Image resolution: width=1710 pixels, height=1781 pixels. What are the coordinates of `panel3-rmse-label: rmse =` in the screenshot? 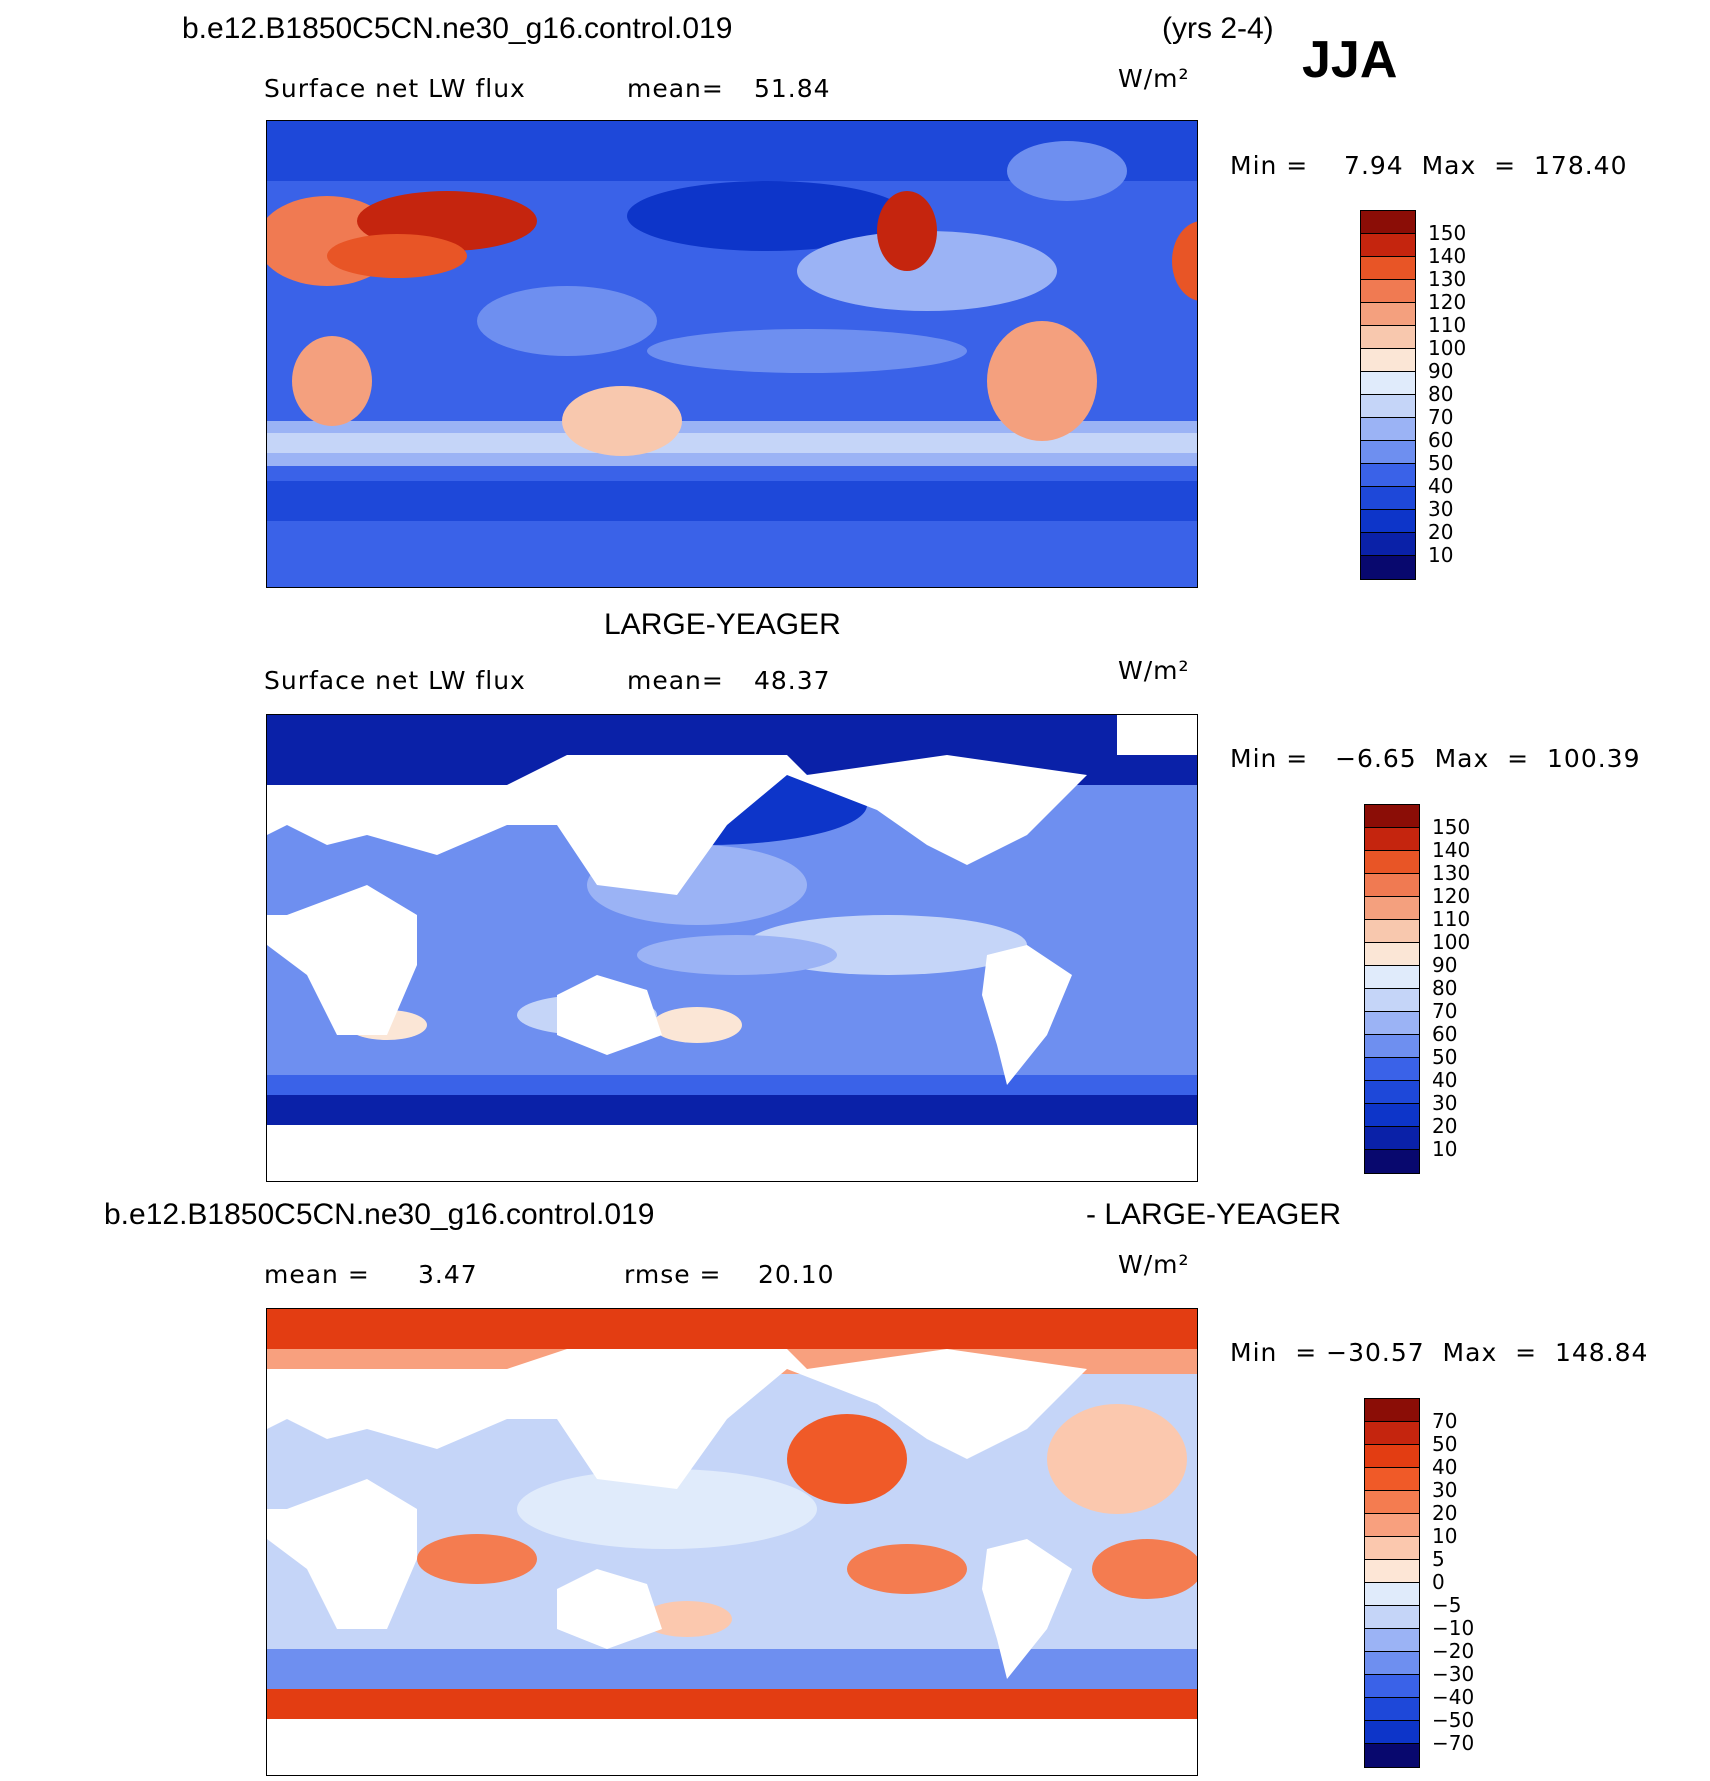 It's located at (673, 1274).